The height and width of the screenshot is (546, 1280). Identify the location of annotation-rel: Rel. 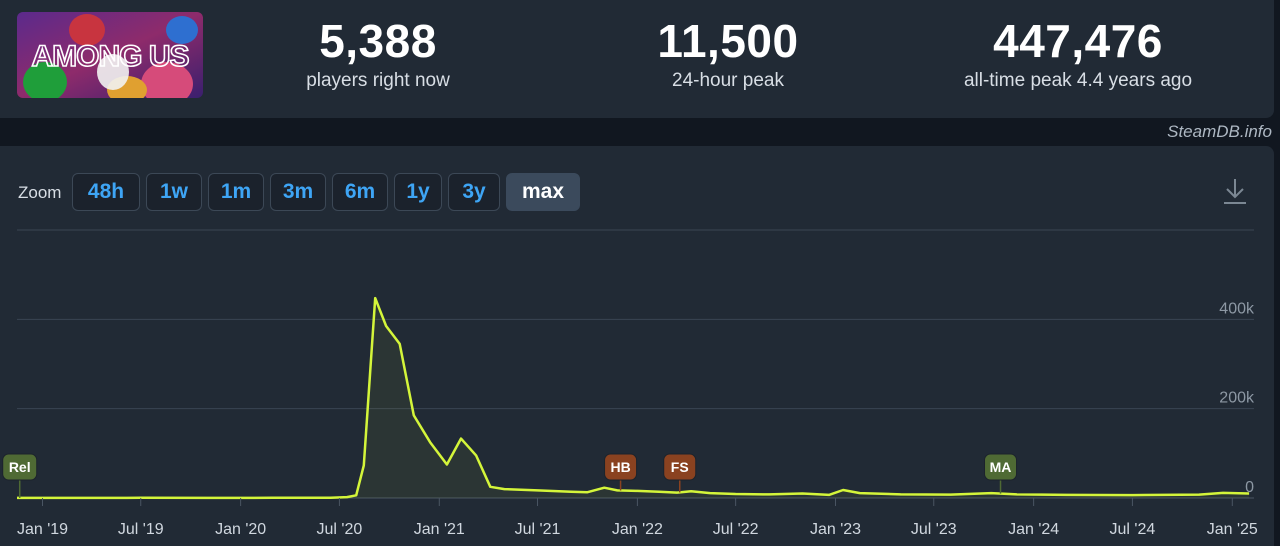
(20, 475).